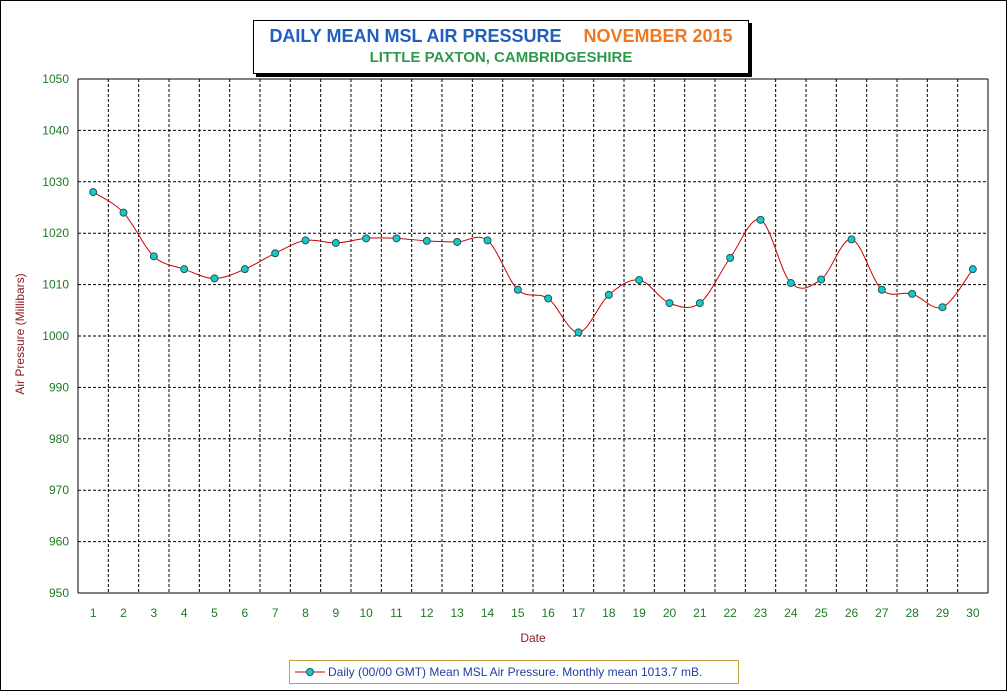 This screenshot has width=1007, height=691. What do you see at coordinates (457, 613) in the screenshot?
I see `x-tick-label: 13` at bounding box center [457, 613].